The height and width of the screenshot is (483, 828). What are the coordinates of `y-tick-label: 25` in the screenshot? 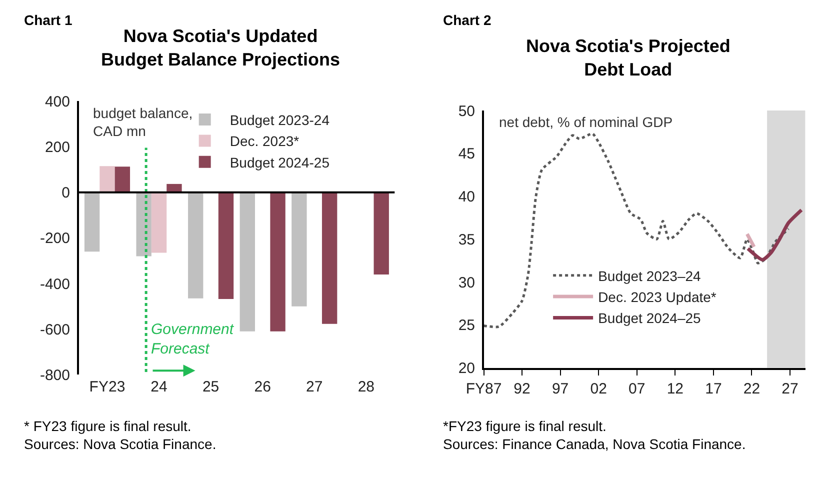 It's located at (466, 325).